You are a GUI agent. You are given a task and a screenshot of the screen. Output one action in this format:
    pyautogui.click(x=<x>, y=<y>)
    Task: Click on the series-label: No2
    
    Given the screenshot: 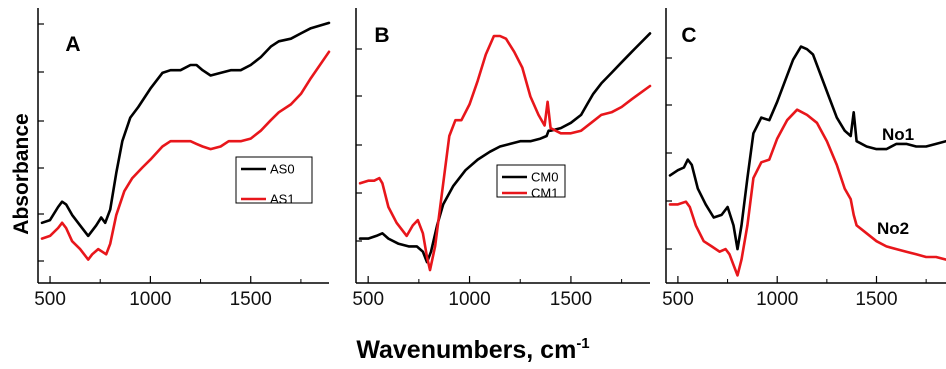 What is the action you would take?
    pyautogui.click(x=893, y=228)
    